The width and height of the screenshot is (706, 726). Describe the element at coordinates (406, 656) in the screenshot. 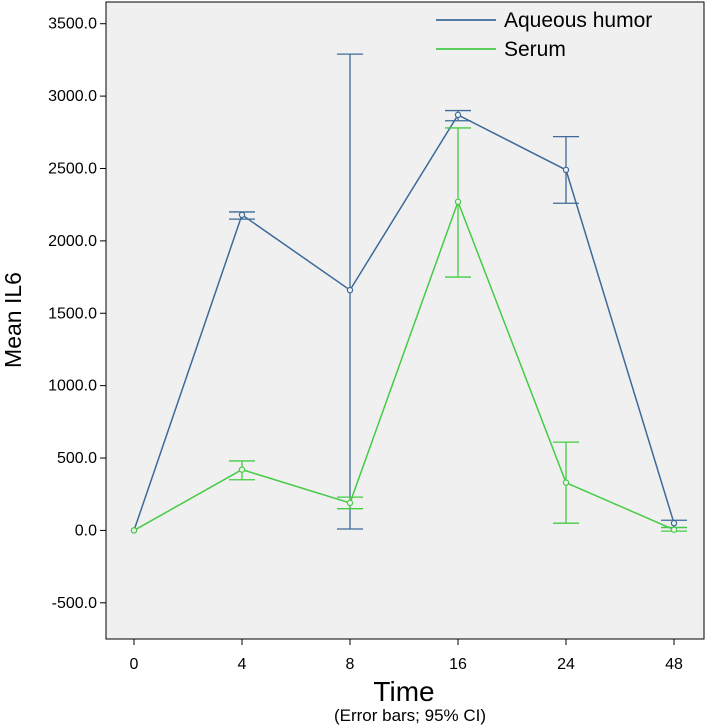

I see `x-axis: 0 4 8 16 24 48` at that location.